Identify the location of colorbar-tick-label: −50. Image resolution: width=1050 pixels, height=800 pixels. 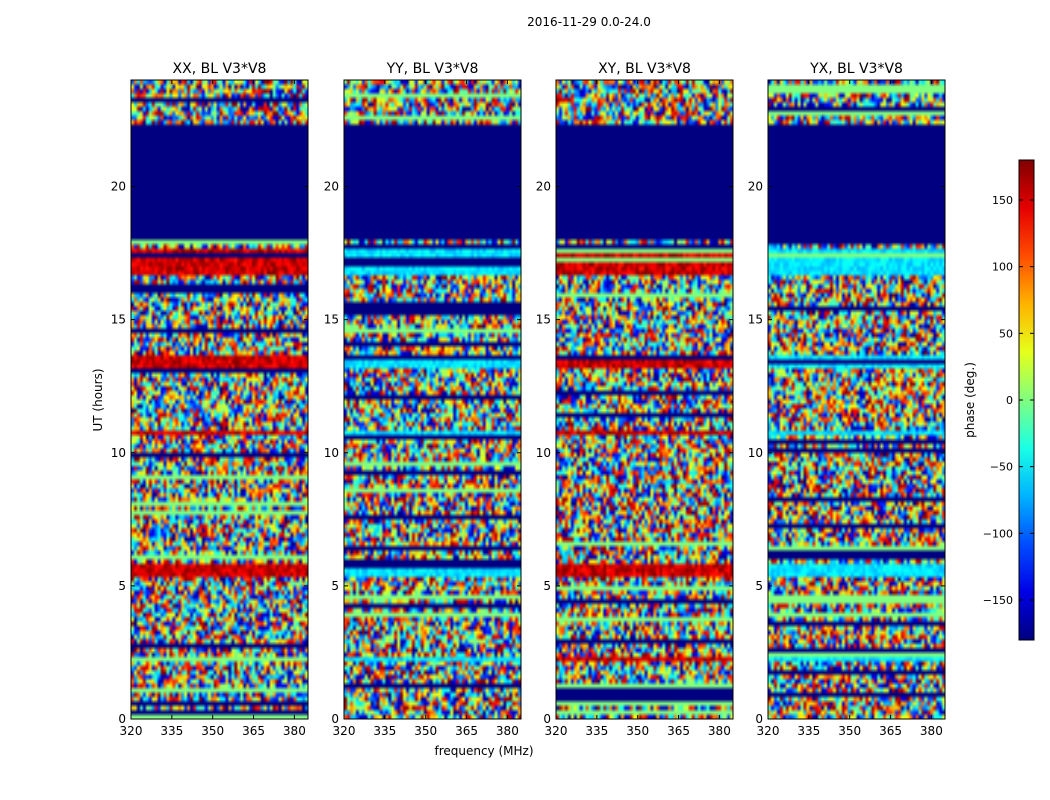
(1001, 467).